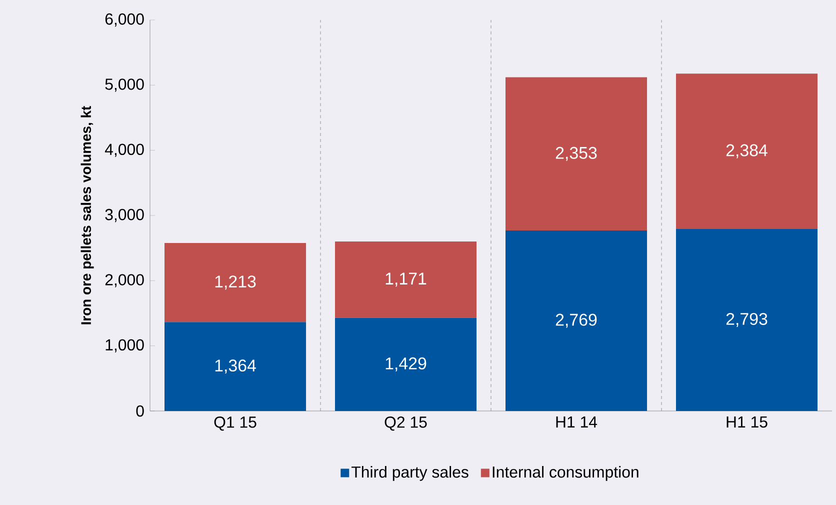 This screenshot has height=505, width=836. Describe the element at coordinates (235, 423) in the screenshot. I see `x-tick-label: Q1 15` at that location.